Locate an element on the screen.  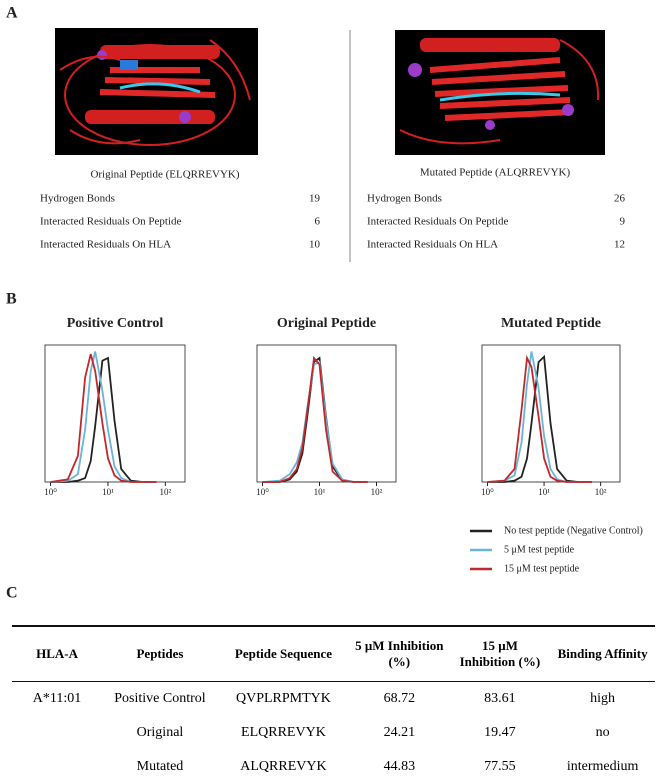
table-cell: Mutated is located at coordinates (160, 766).